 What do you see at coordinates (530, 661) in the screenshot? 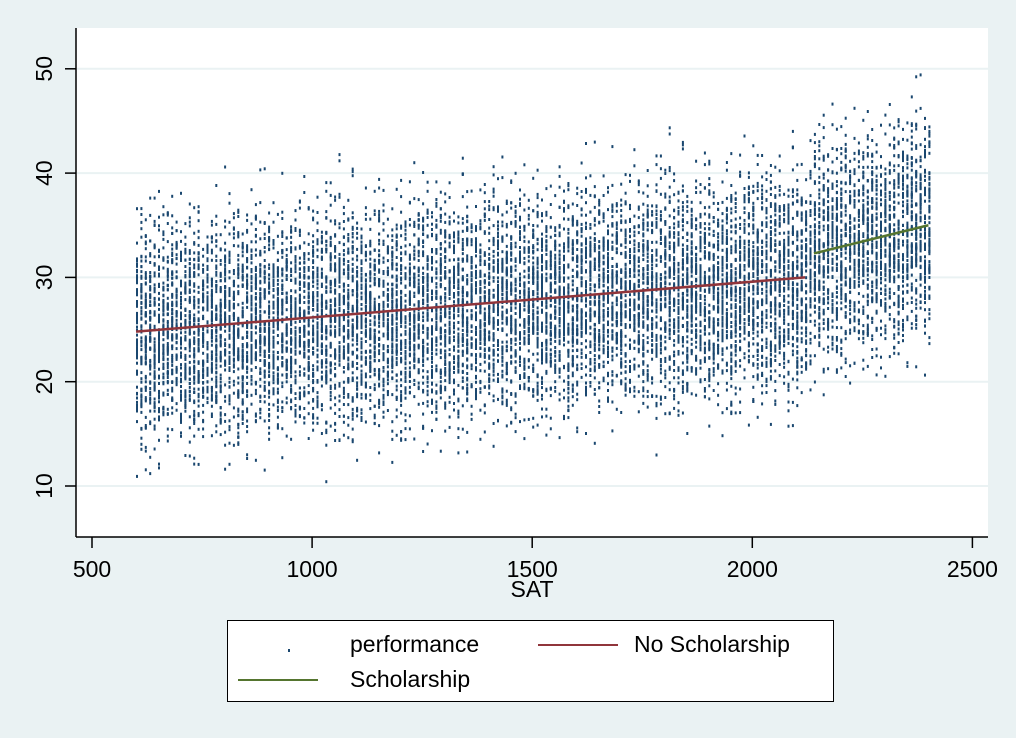
I see `legend: performance No Scholarship Scholarship` at bounding box center [530, 661].